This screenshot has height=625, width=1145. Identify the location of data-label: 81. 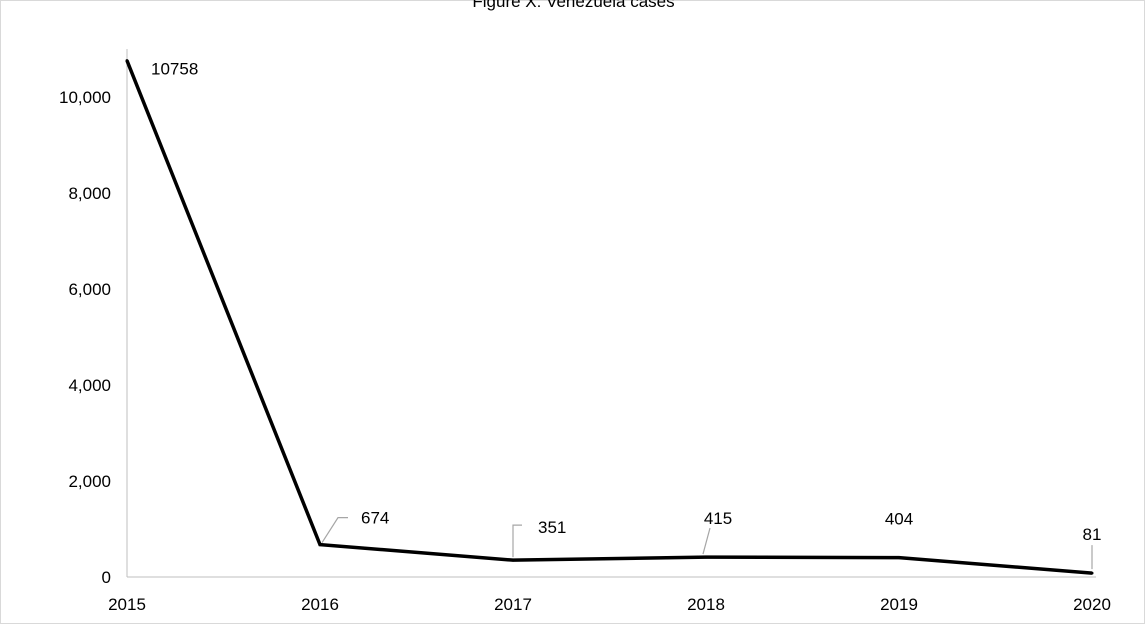
(1092, 534).